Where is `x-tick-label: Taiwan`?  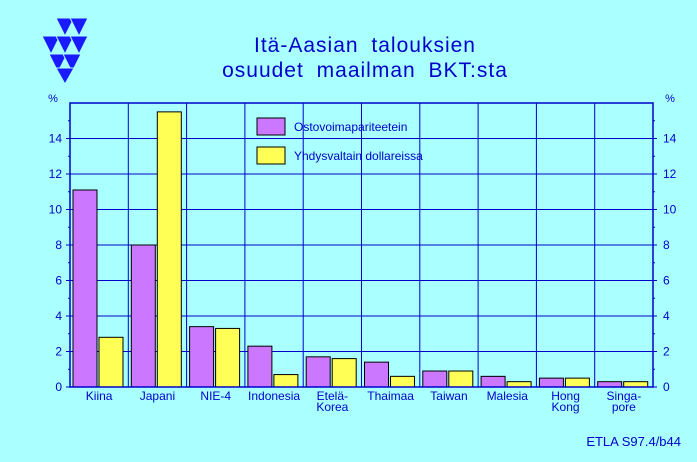 x-tick-label: Taiwan is located at coordinates (448, 396).